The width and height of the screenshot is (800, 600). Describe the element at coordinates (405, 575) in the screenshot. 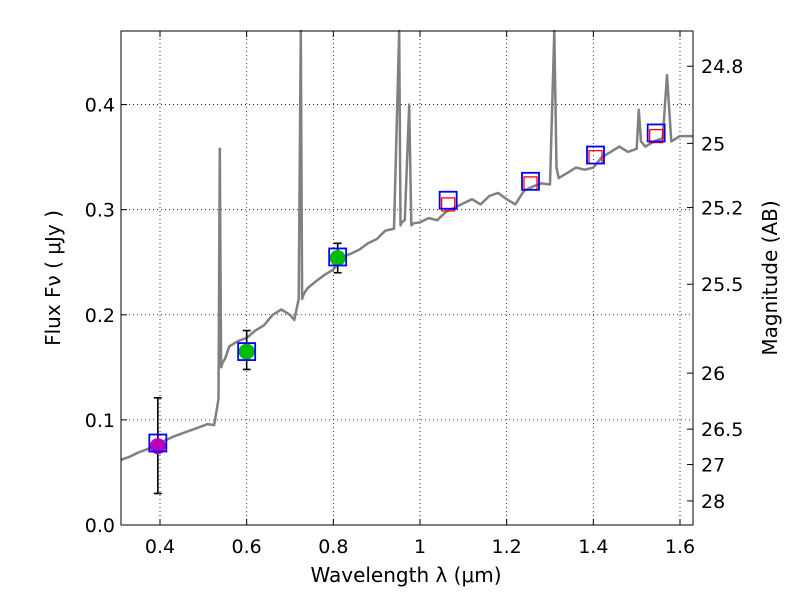

I see `x-axis-title: Wavelength λ (μm)` at that location.